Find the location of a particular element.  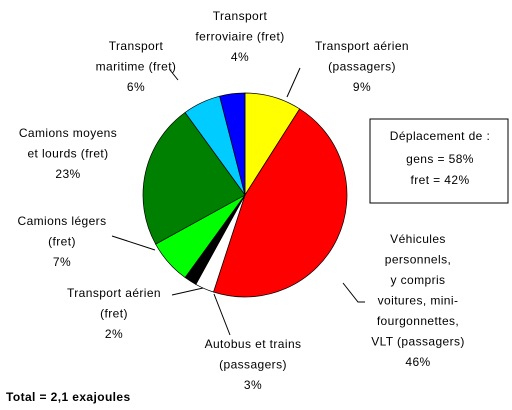

slice-label: maritime (fret) is located at coordinates (136, 67).